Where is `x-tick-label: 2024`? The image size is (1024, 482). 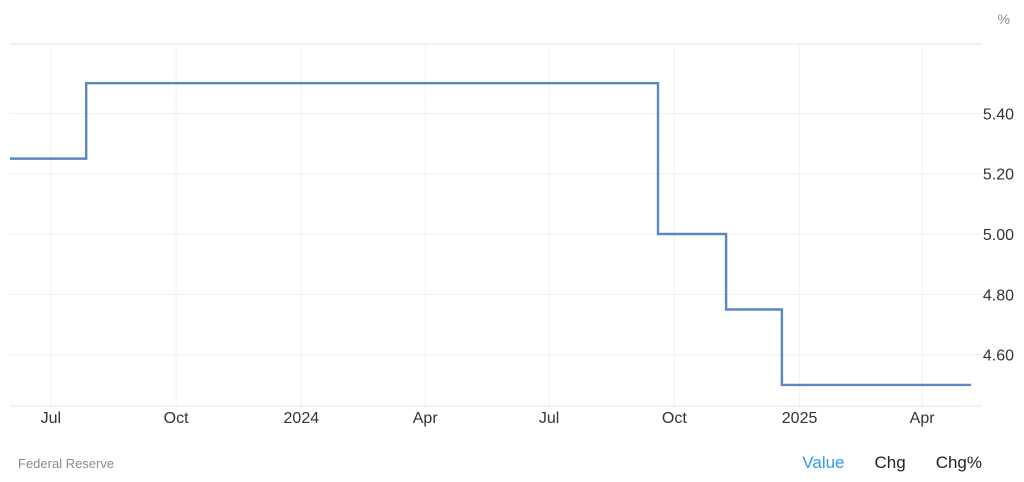
x-tick-label: 2024 is located at coordinates (302, 418).